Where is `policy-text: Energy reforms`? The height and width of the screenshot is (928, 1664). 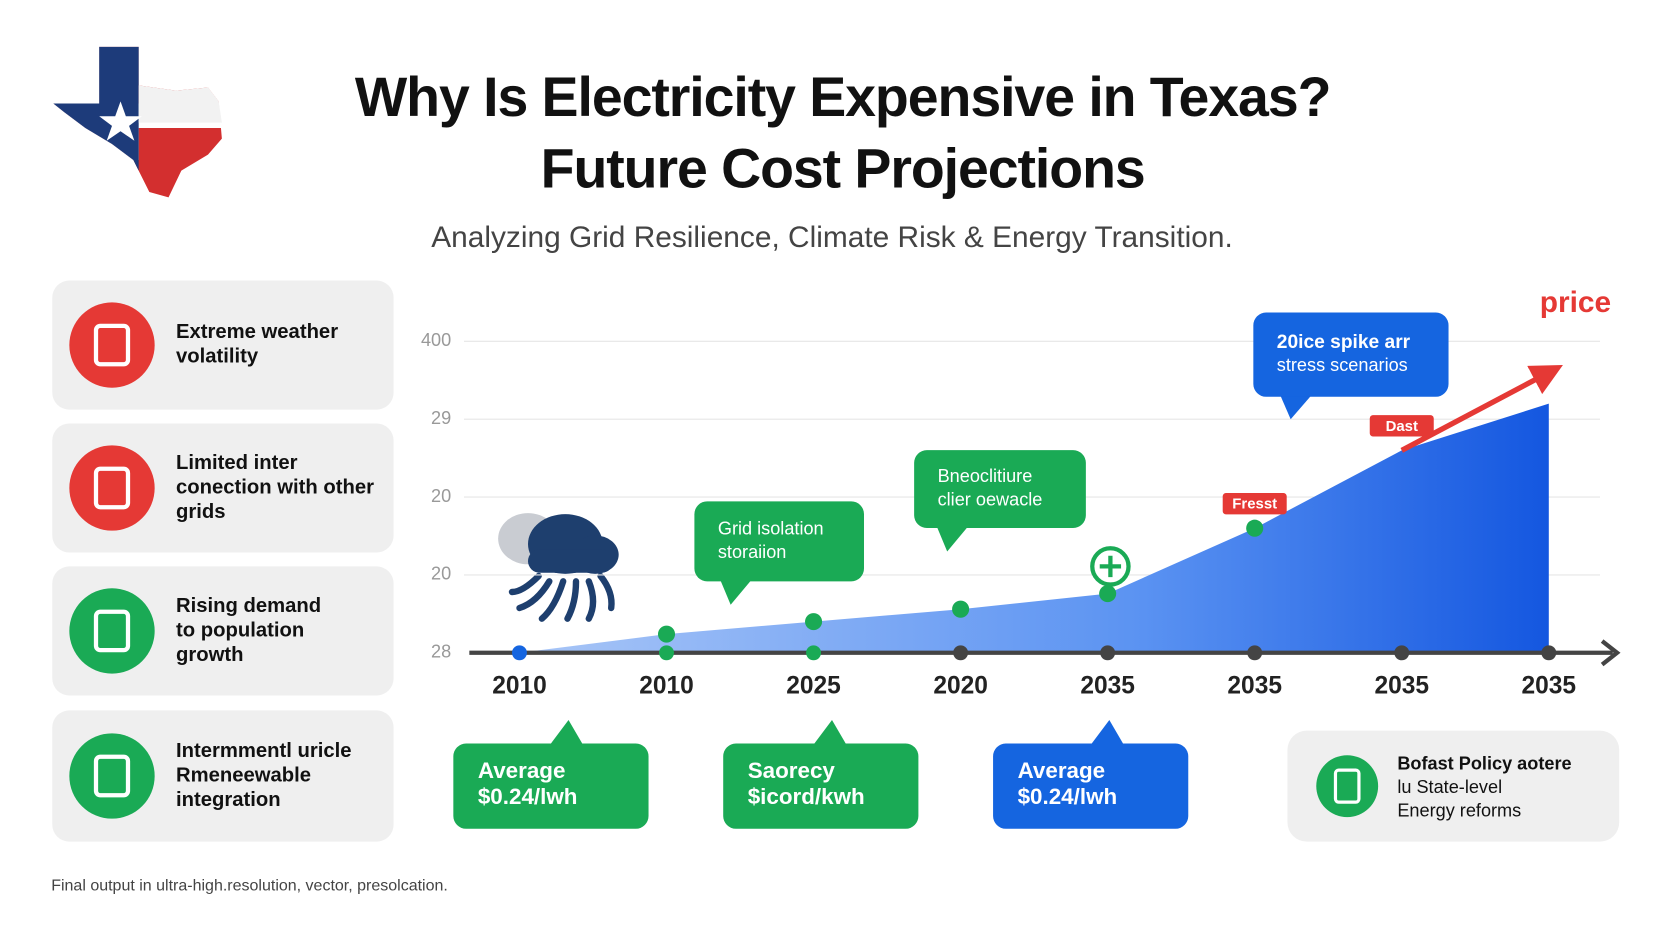 policy-text: Energy reforms is located at coordinates (1459, 811).